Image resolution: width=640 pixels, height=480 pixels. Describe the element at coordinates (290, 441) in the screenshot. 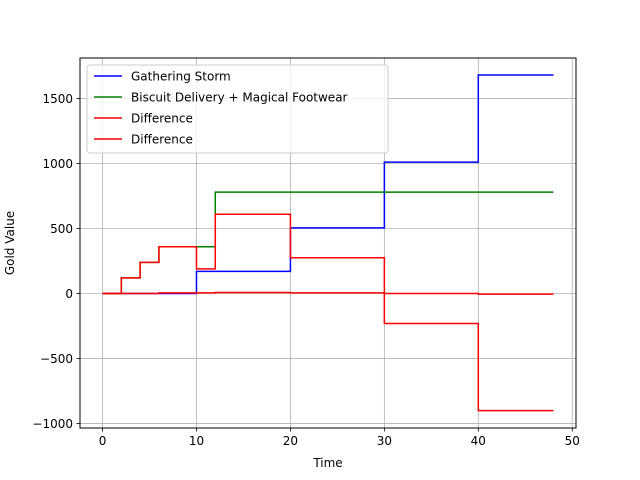

I see `x-tick-label: 20` at that location.